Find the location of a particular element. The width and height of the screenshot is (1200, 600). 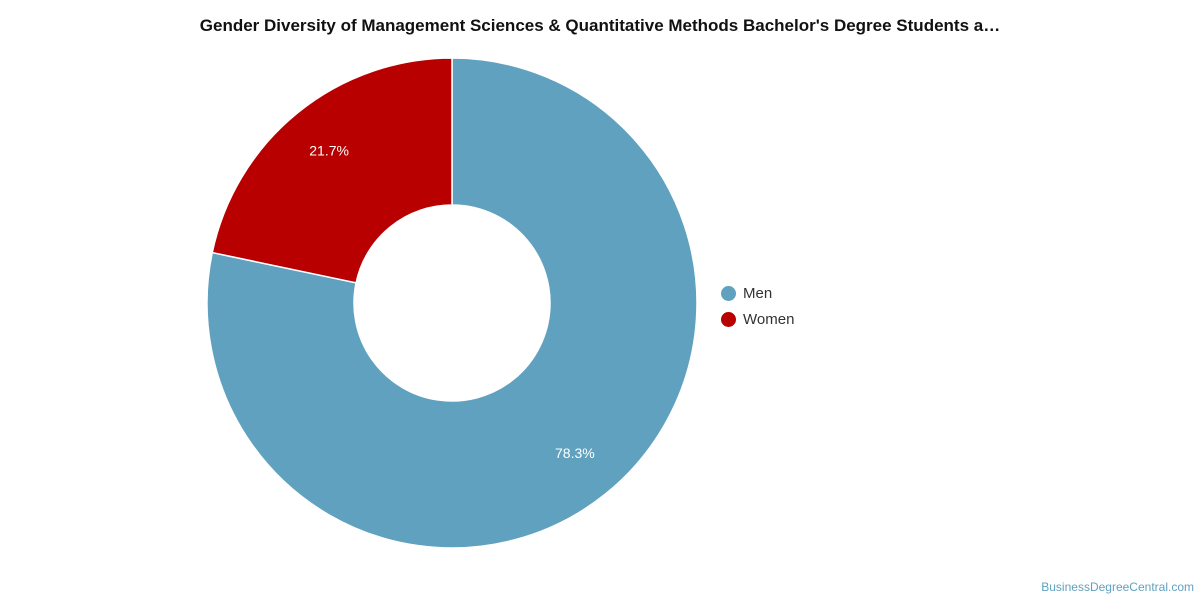

slice-women is located at coordinates (332, 170).